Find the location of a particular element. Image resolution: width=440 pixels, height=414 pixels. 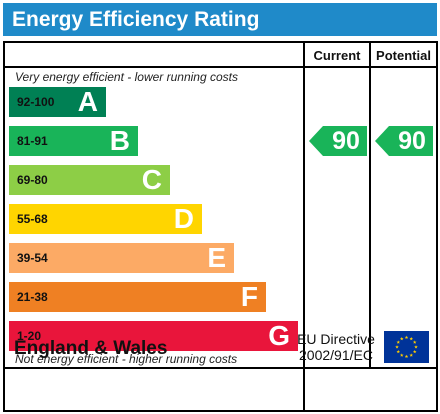

current-rating-arrow-shape is located at coordinates (338, 141).